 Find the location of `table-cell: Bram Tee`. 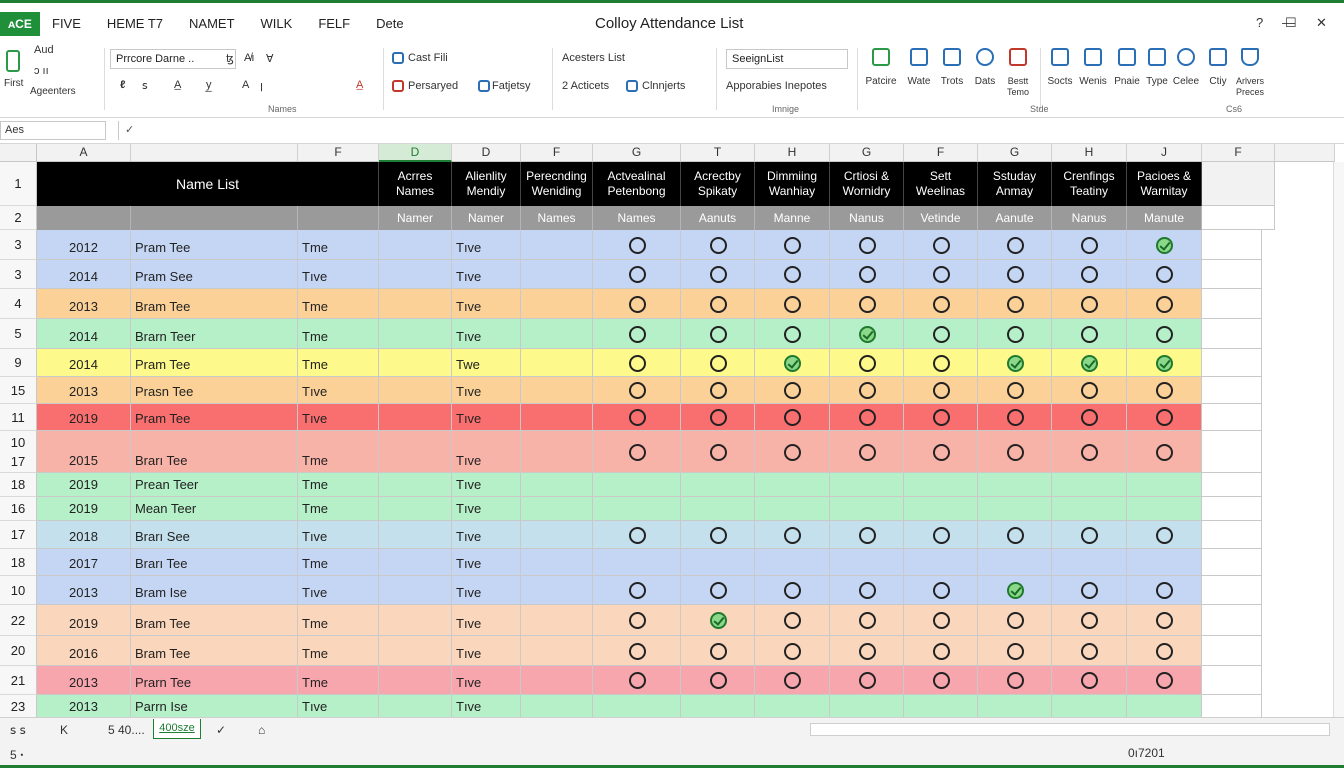

table-cell: Bram Tee is located at coordinates (214, 304).